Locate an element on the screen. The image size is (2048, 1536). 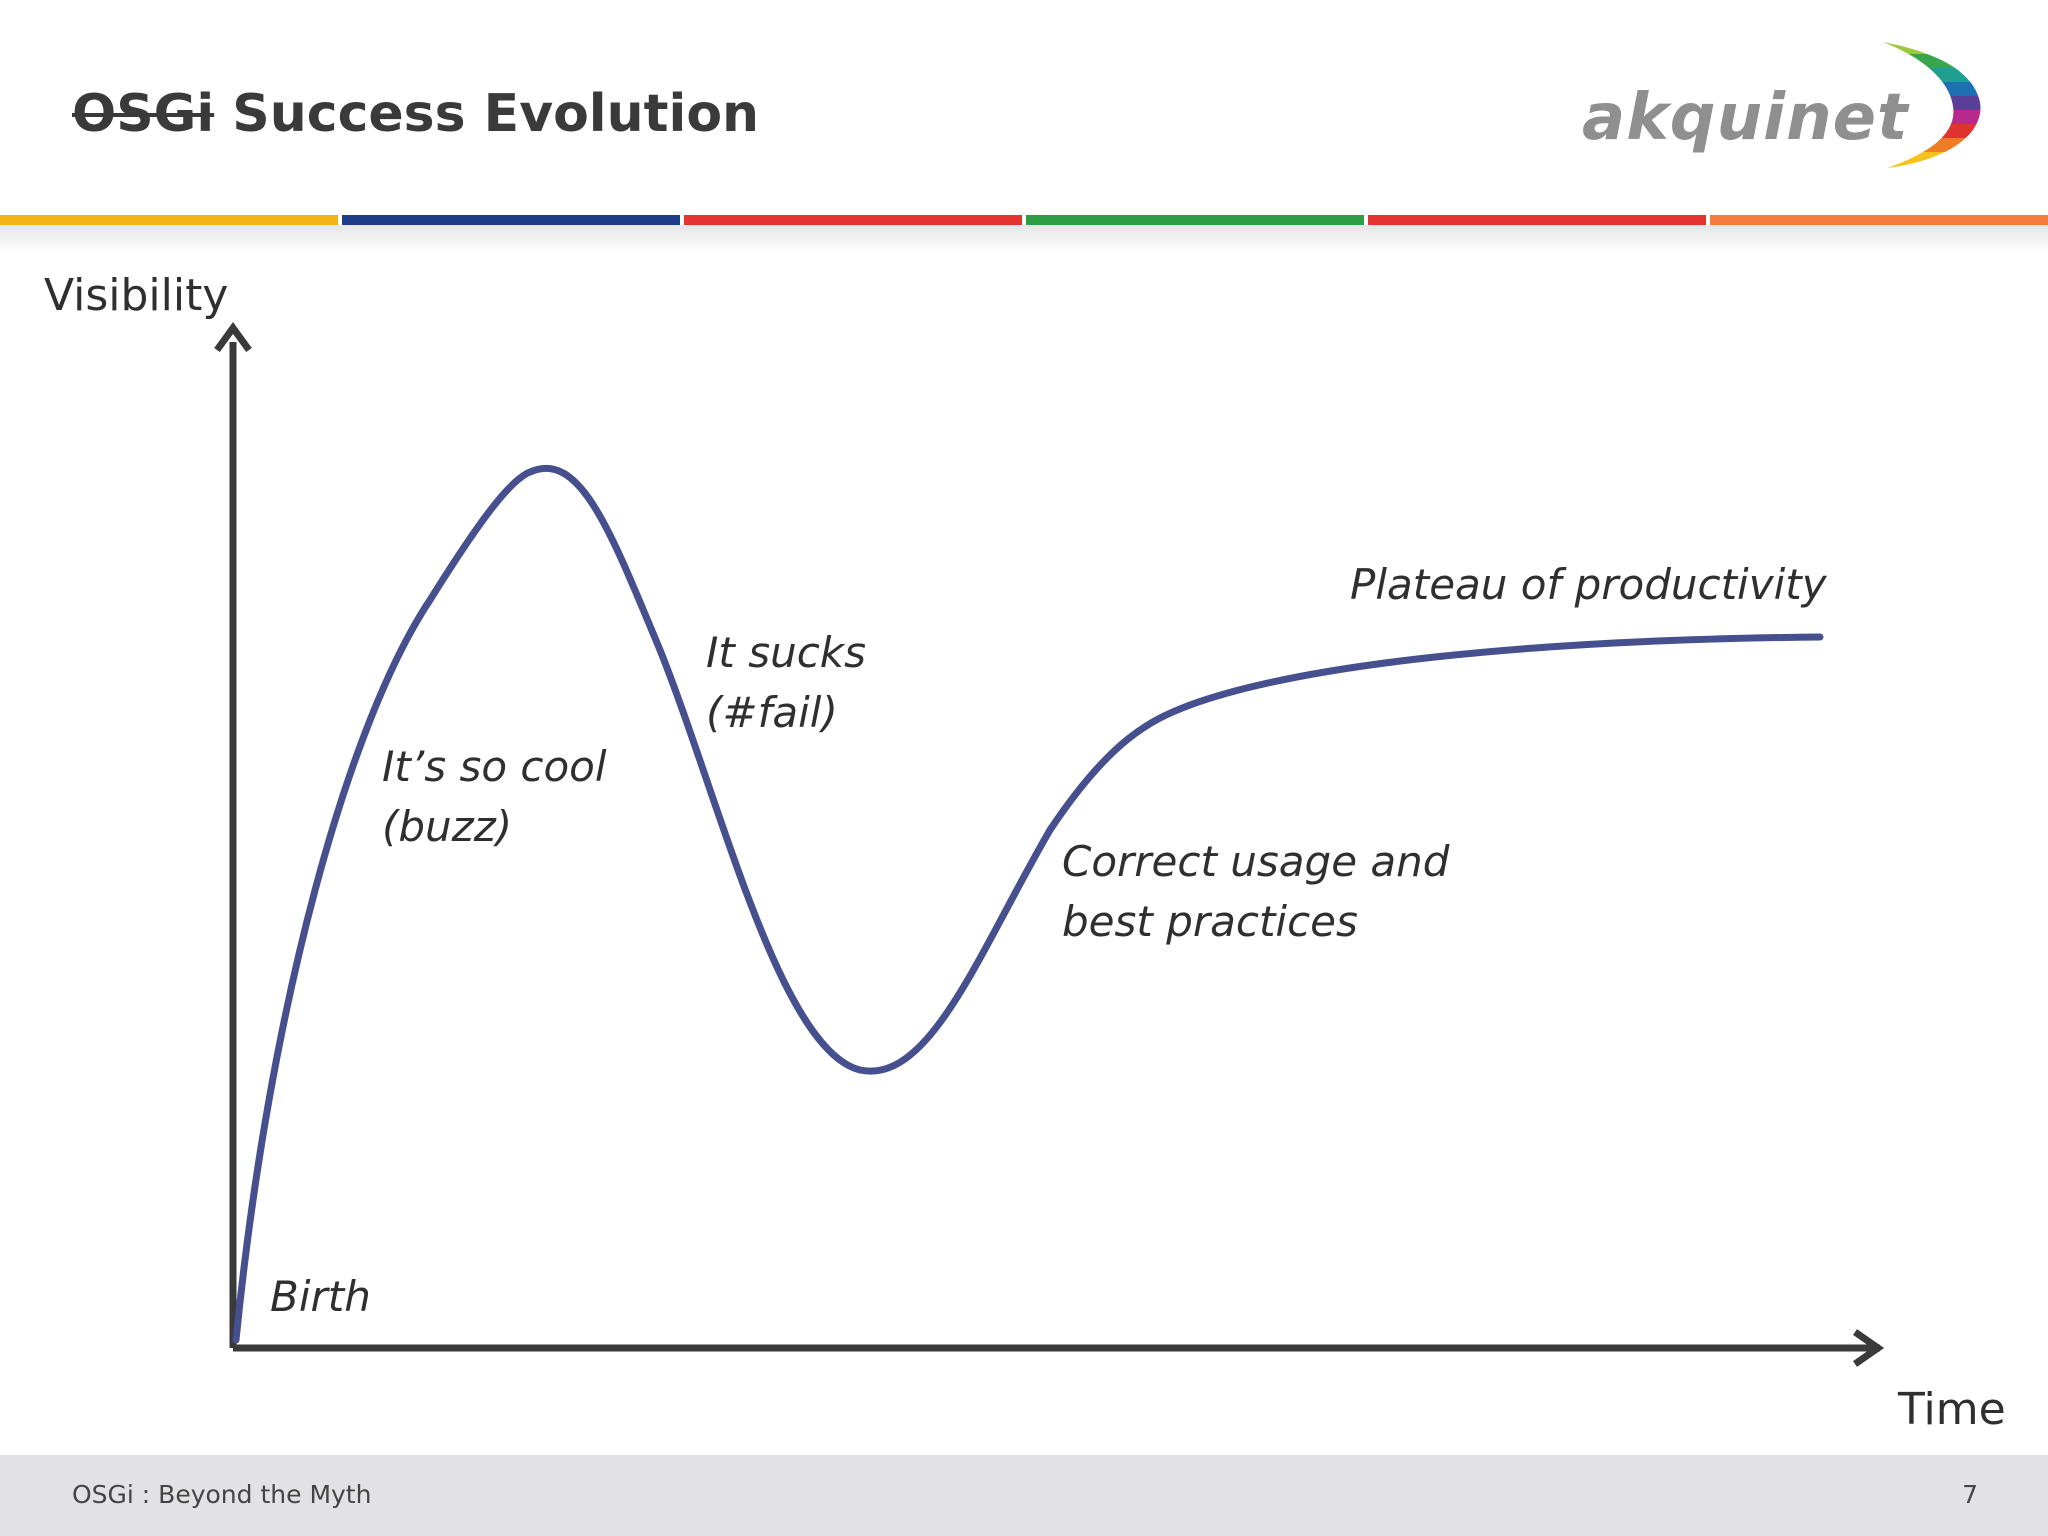
akquinet-logo: akquinet is located at coordinates (1780, 110).